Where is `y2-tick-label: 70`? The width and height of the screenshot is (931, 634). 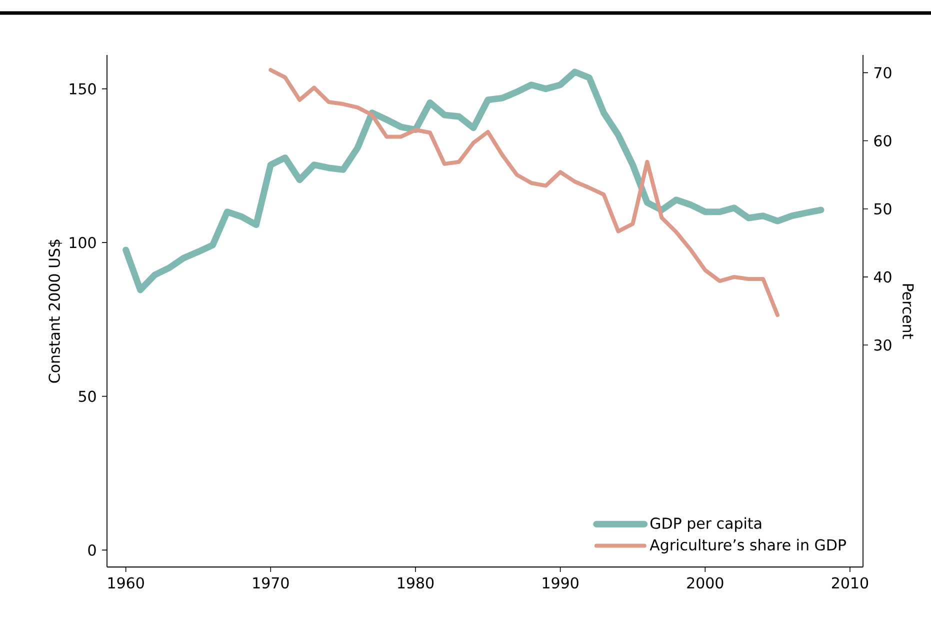
y2-tick-label: 70 is located at coordinates (883, 72).